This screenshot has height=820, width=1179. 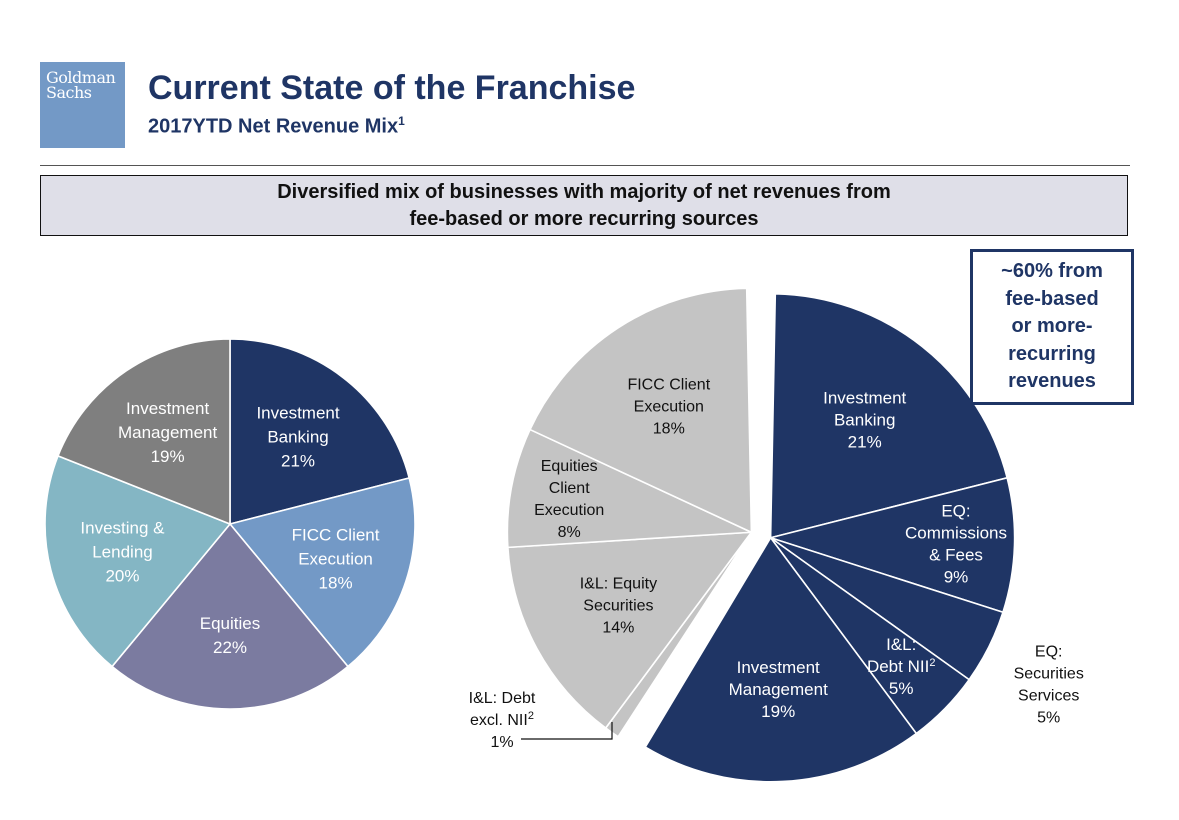 I want to click on slice-label: Equities 22%, so click(x=230, y=635).